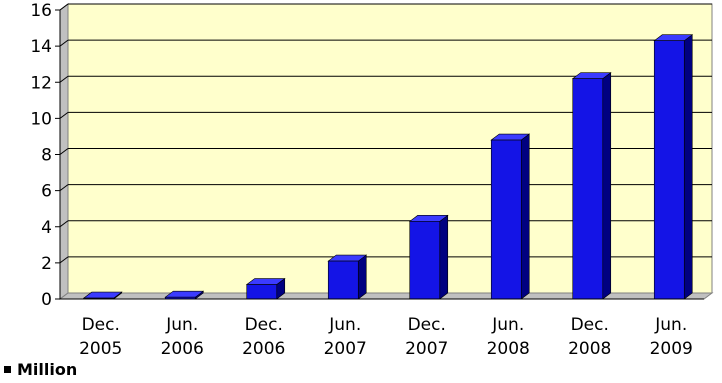 Image resolution: width=722 pixels, height=383 pixels. What do you see at coordinates (46, 192) in the screenshot?
I see `y-tick-label: 6` at bounding box center [46, 192].